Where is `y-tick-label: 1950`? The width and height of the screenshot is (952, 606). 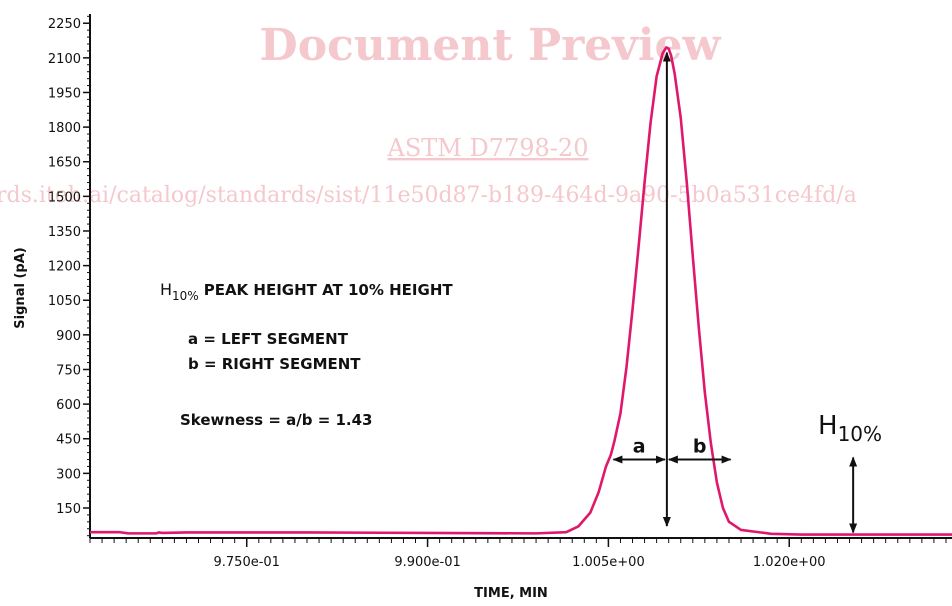
y-tick-label: 1950 is located at coordinates (64, 93).